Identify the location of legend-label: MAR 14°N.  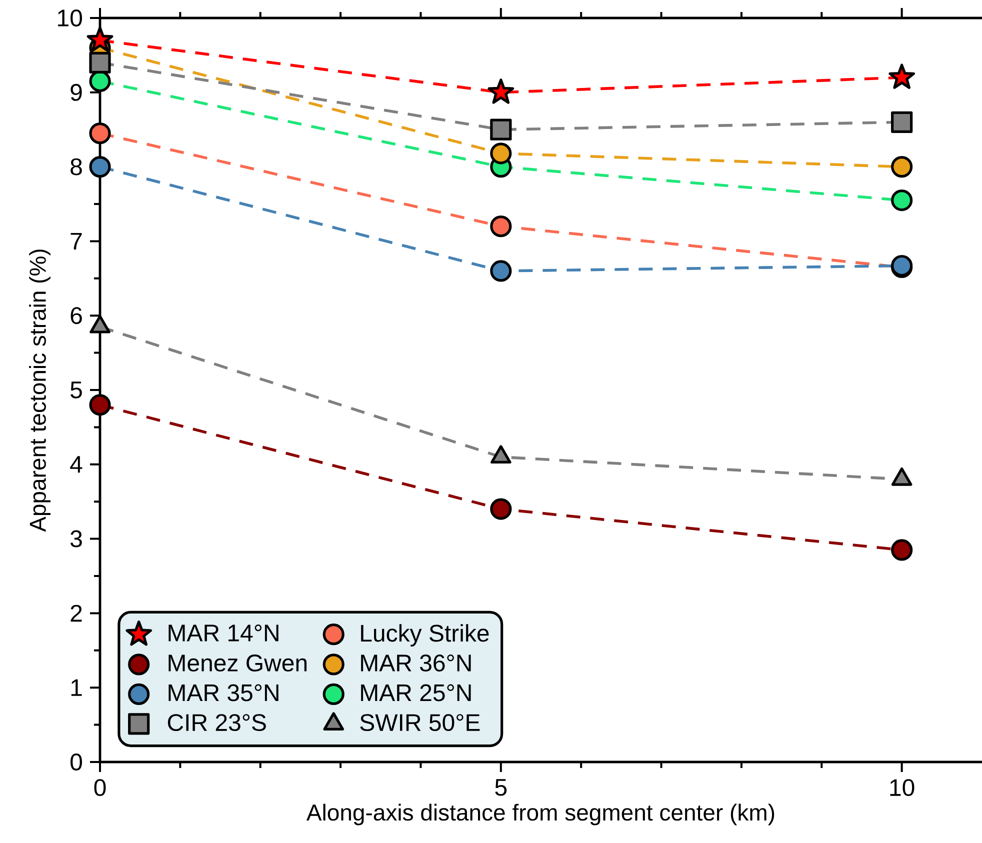
(223, 633).